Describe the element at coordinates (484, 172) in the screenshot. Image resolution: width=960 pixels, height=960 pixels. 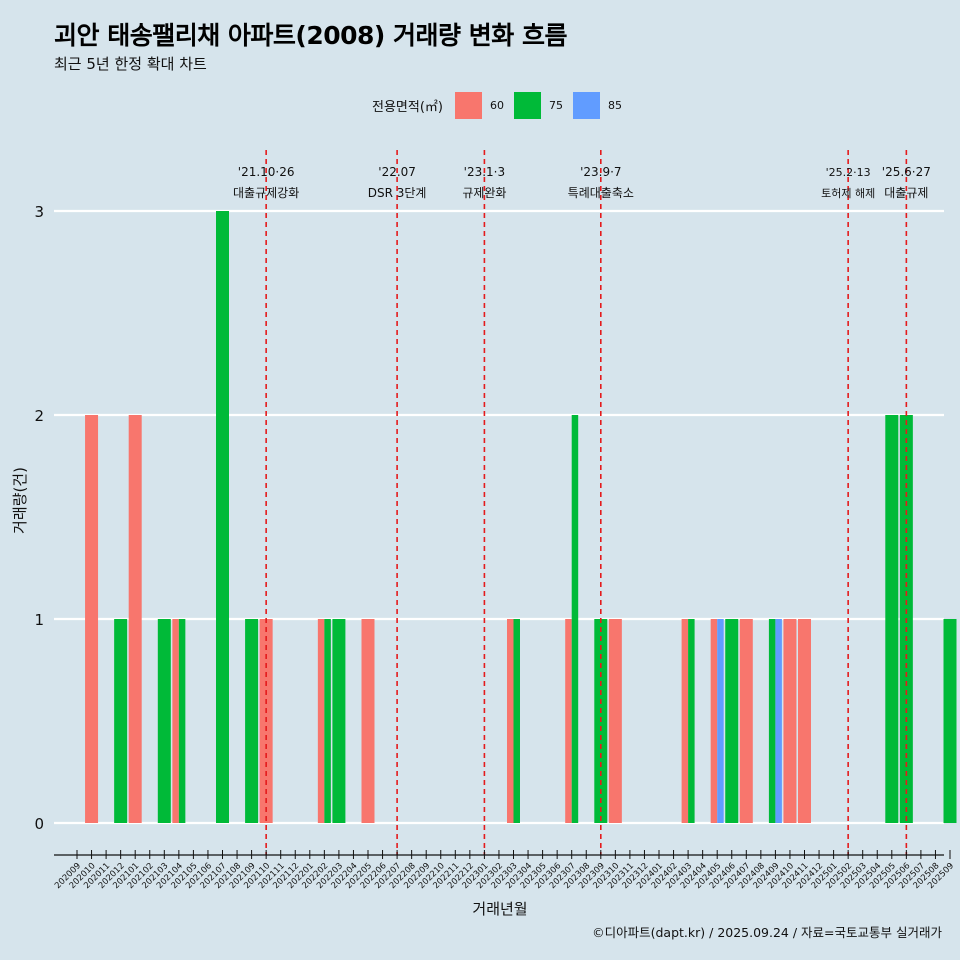
I see `event-date-202301: '23.1·3` at that location.